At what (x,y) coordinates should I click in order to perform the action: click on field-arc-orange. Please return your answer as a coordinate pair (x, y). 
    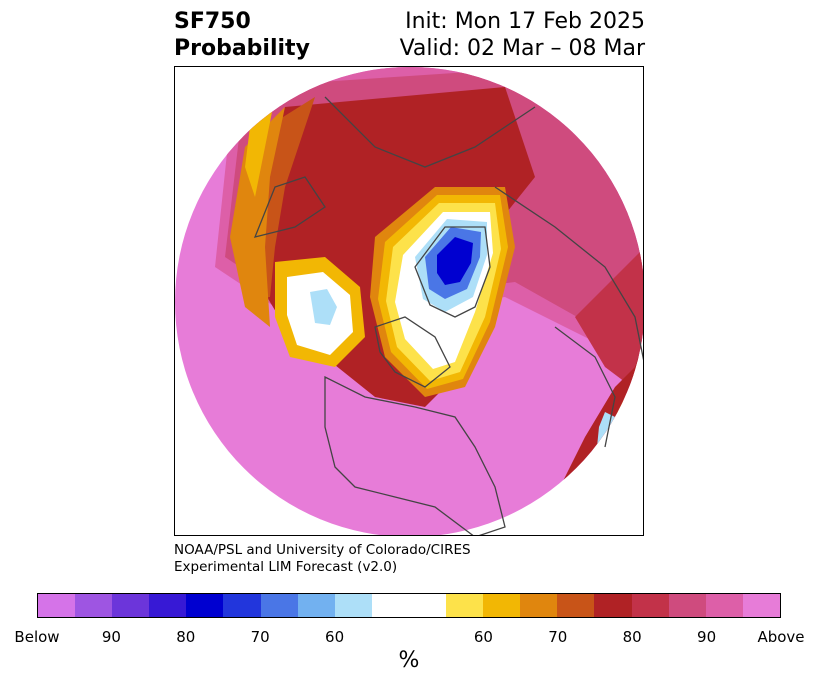
    Looking at the image, I should click on (257, 217).